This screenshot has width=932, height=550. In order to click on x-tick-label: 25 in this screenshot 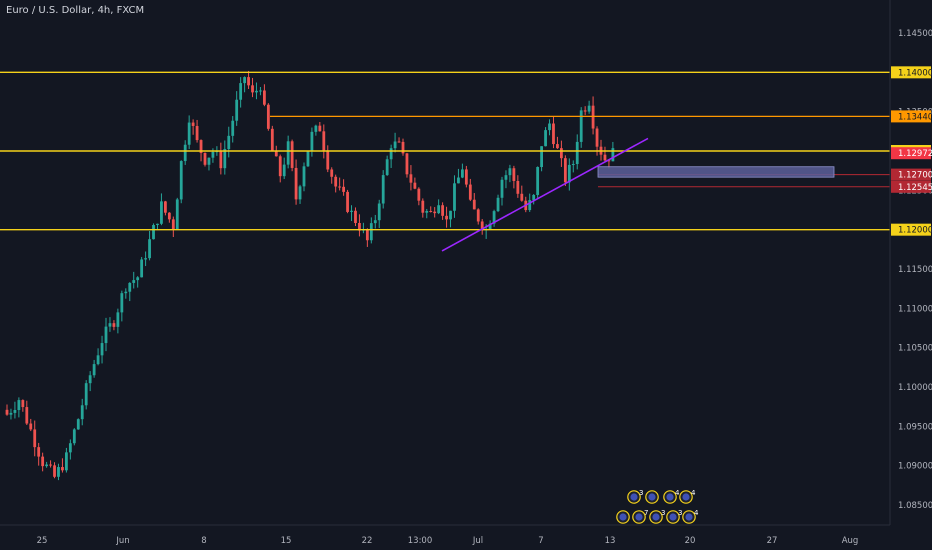, I will do `click(42, 541)`.